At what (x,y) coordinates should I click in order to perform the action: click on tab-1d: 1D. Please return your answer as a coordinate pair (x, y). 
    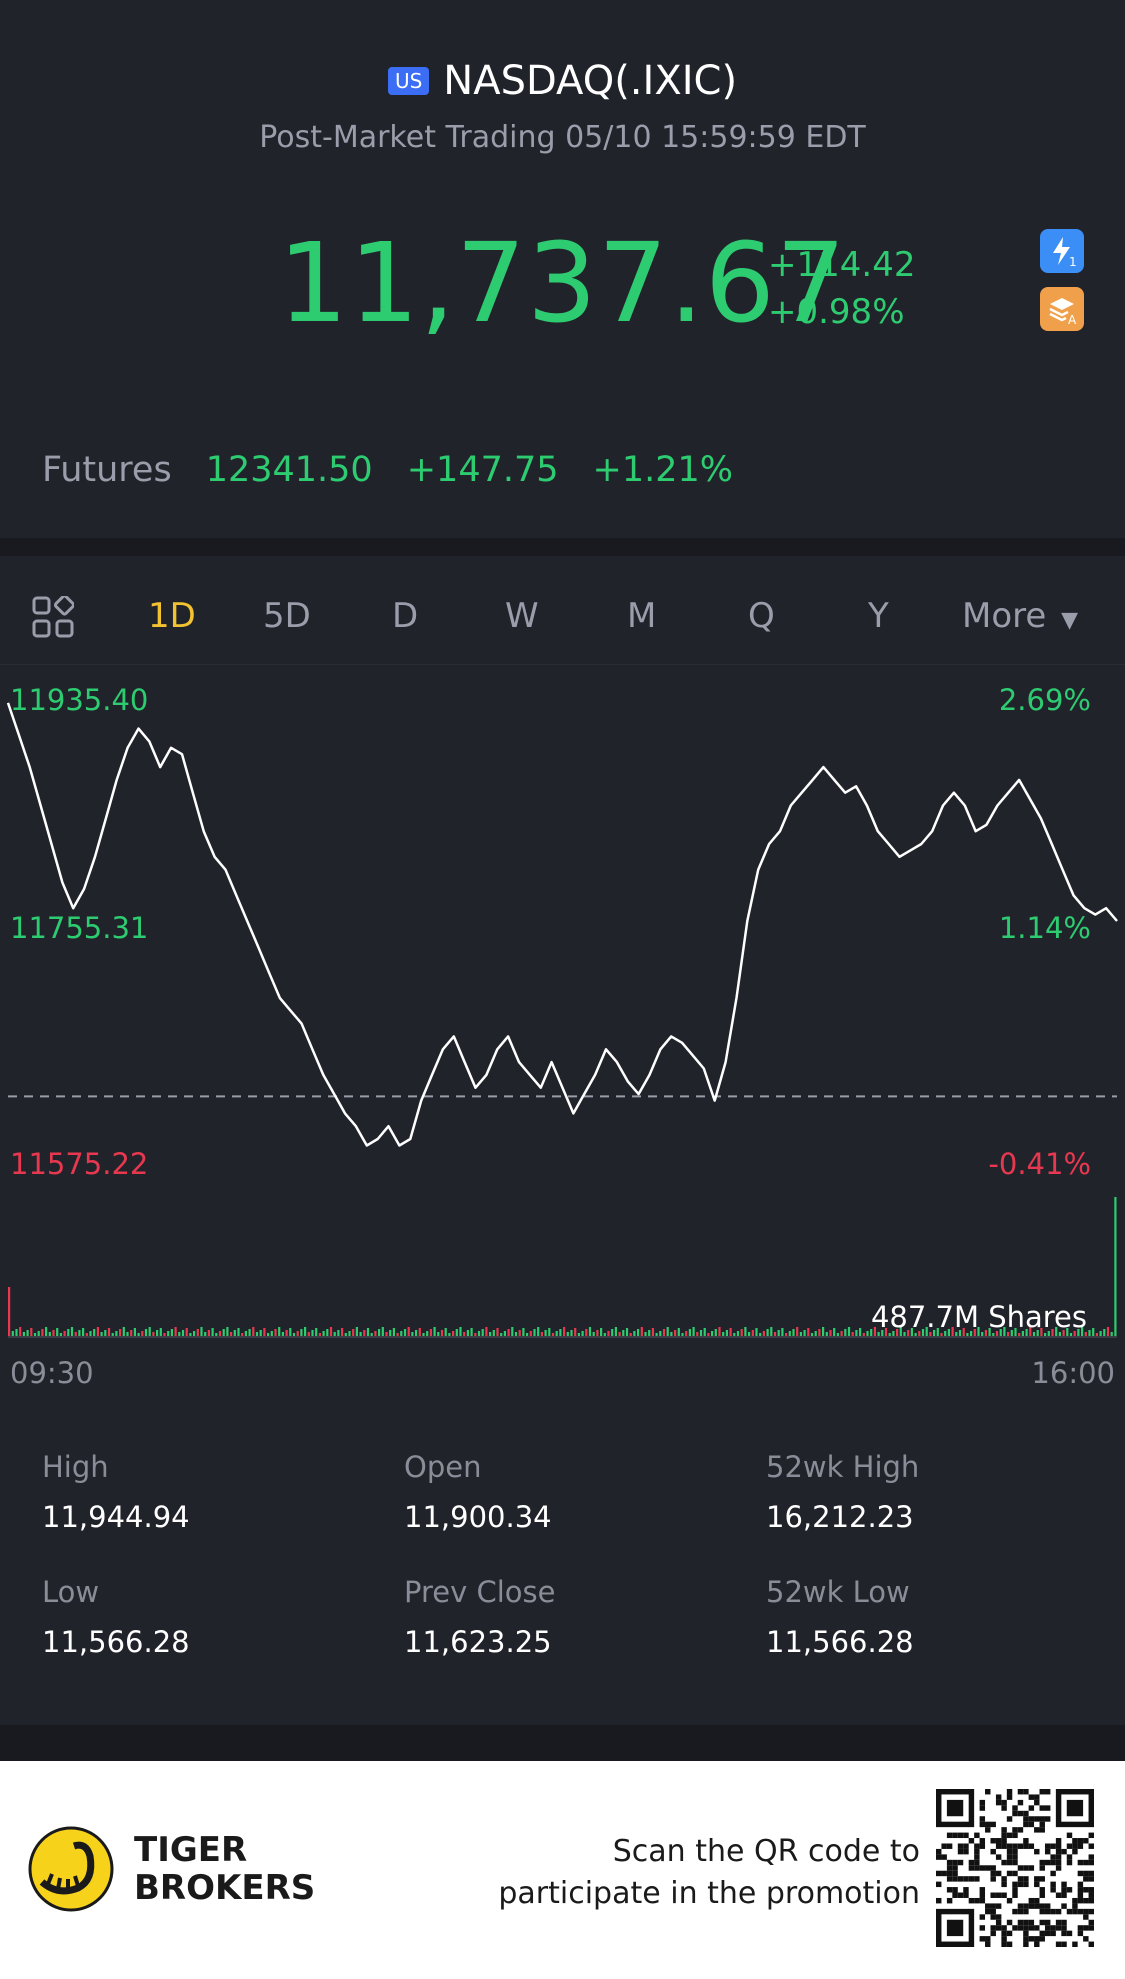
    Looking at the image, I should click on (172, 616).